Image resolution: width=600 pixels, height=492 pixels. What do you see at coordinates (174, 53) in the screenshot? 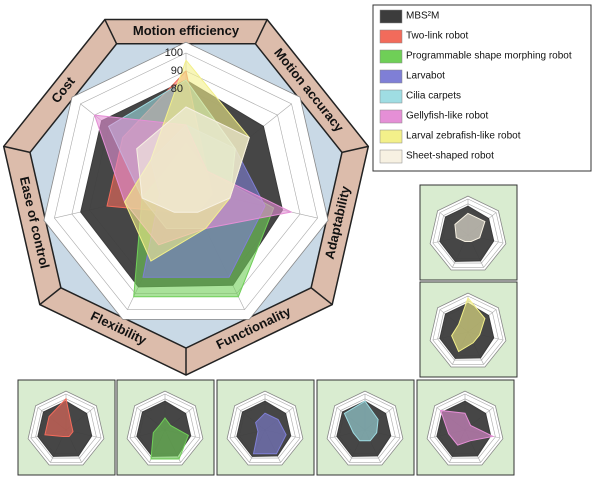
I see `r-tick-label: 100` at bounding box center [174, 53].